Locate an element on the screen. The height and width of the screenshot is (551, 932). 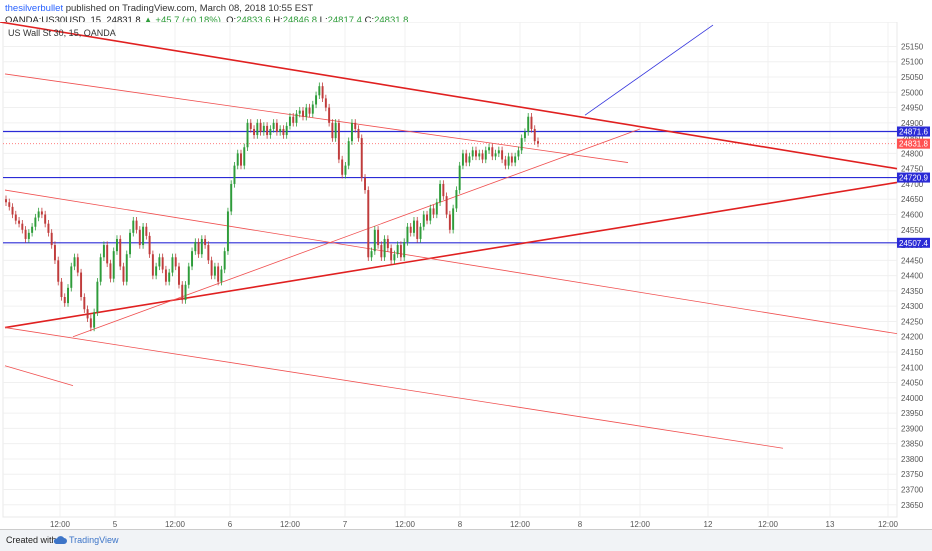
y-tick-label: 23850 is located at coordinates (912, 444).